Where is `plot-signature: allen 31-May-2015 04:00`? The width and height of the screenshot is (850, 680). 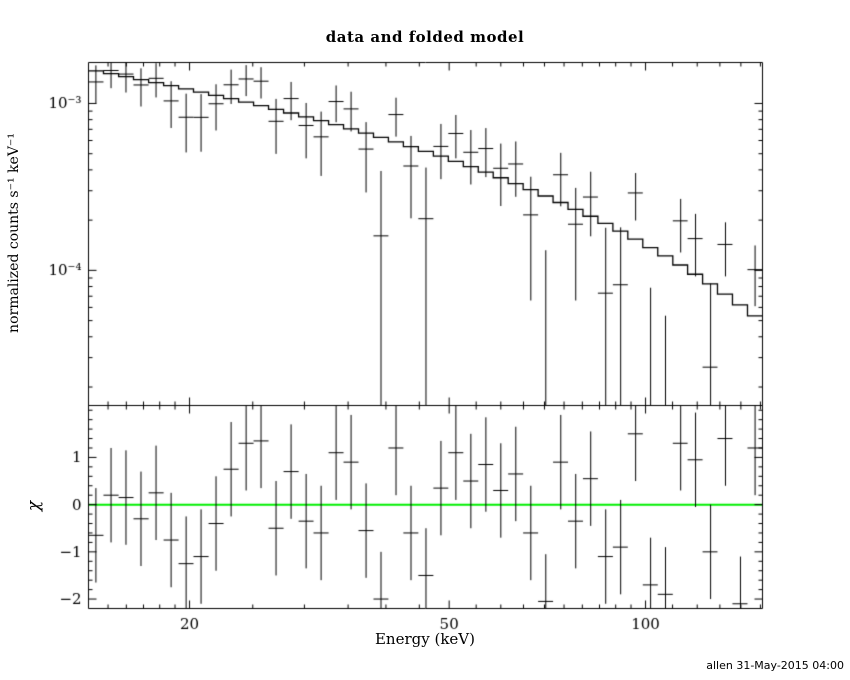
plot-signature: allen 31-May-2015 04:00 is located at coordinates (775, 665).